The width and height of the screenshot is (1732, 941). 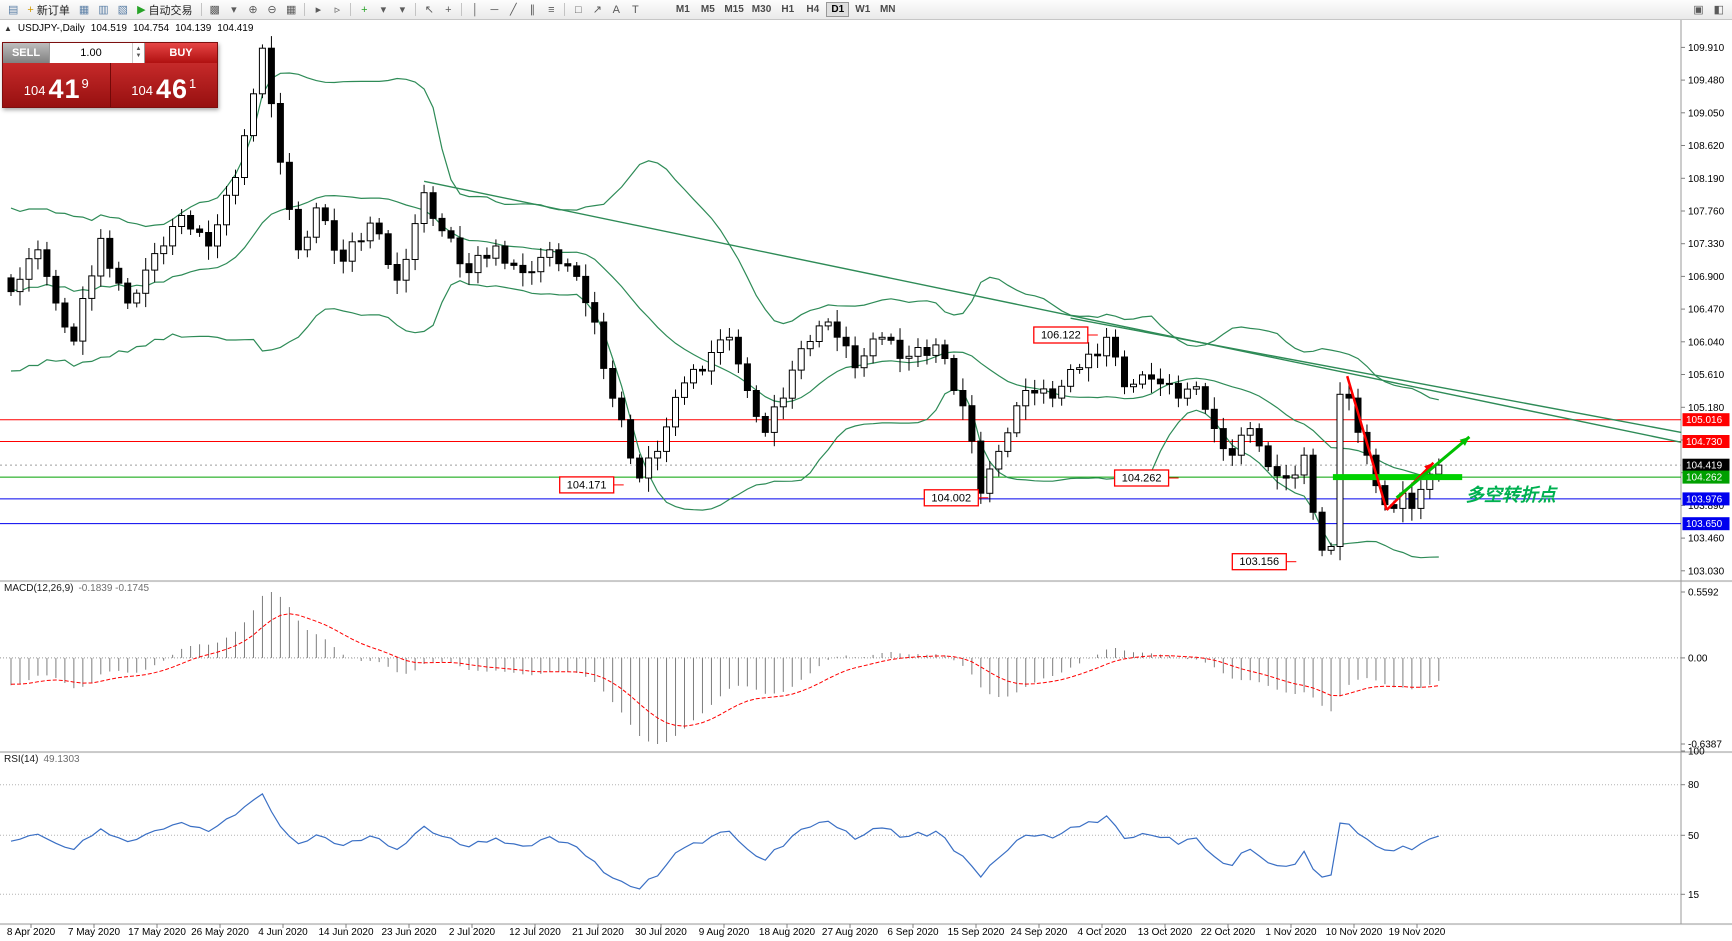 I want to click on arrows-icon: ↗, so click(x=597, y=10).